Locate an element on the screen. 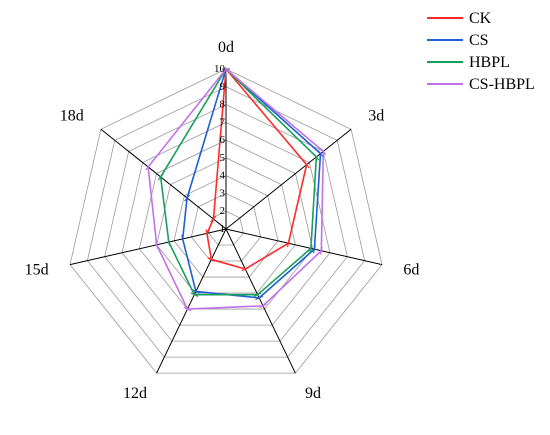 The width and height of the screenshot is (550, 435). tick-label-6: 6 is located at coordinates (223, 140).